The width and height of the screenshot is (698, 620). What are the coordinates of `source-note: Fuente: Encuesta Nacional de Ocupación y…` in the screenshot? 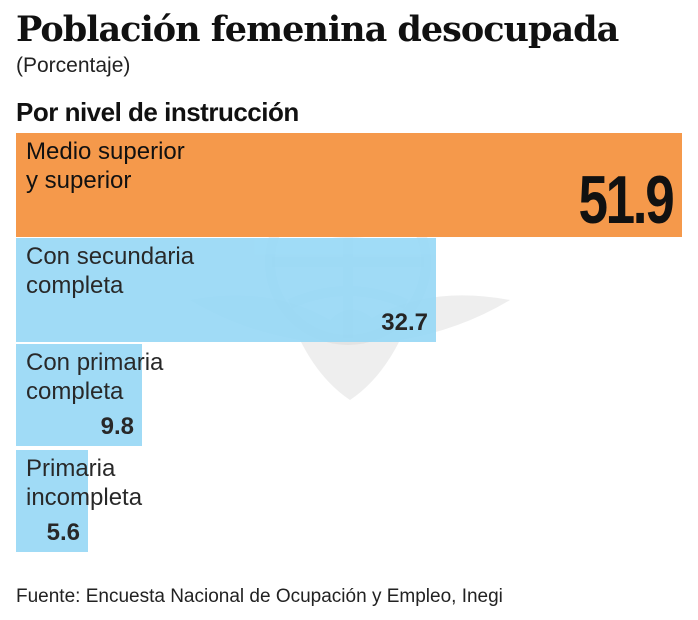 It's located at (259, 596).